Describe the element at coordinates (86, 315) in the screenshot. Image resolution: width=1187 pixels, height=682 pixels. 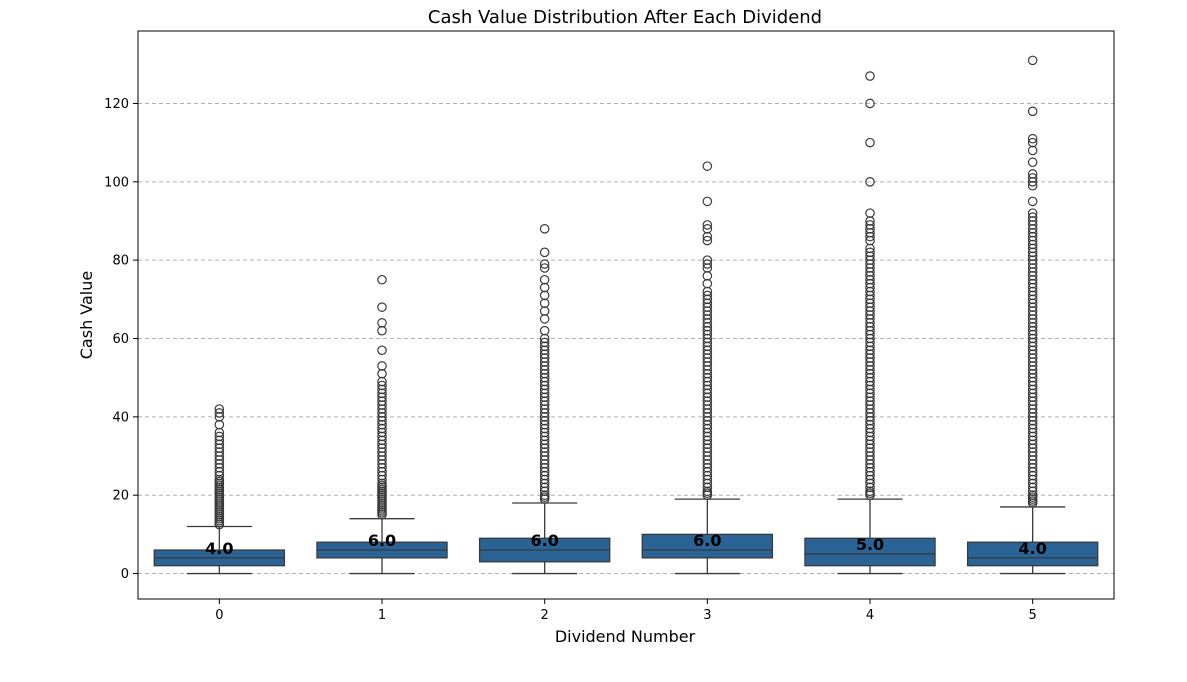
I see `y-axis-label: Cash Value` at that location.